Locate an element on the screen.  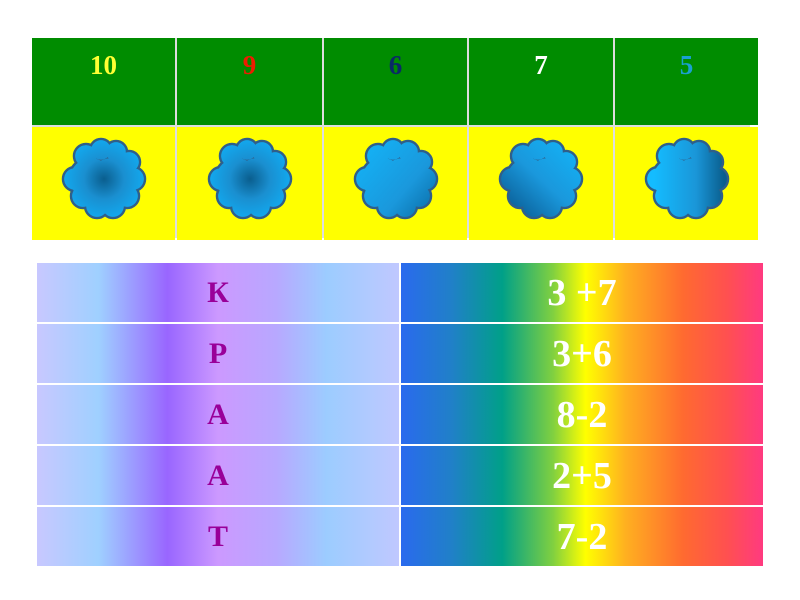
number: 6 is located at coordinates (395, 65).